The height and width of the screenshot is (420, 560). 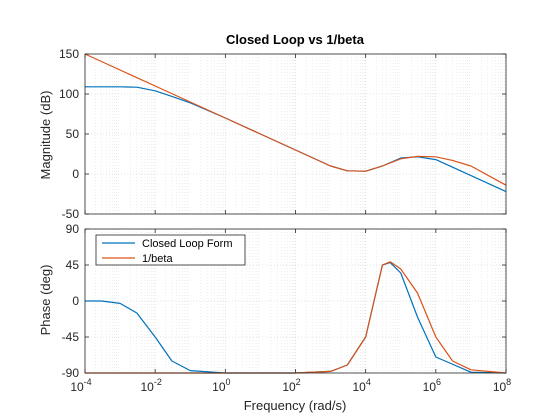 What do you see at coordinates (69, 94) in the screenshot?
I see `magnitude-y-tick-label: 100` at bounding box center [69, 94].